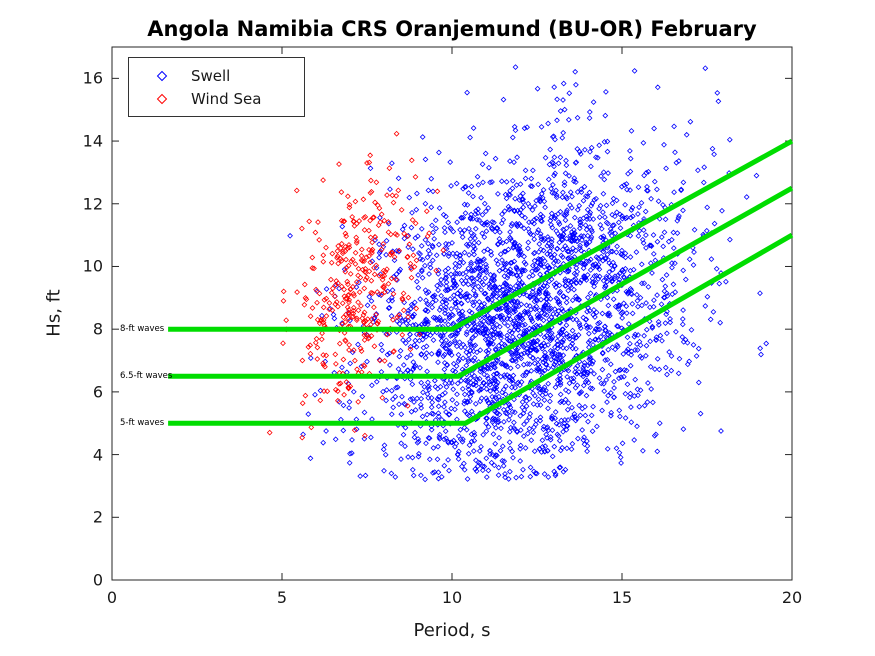 This screenshot has height=656, width=875. What do you see at coordinates (97, 455) in the screenshot?
I see `y-tick-label: 4` at bounding box center [97, 455].